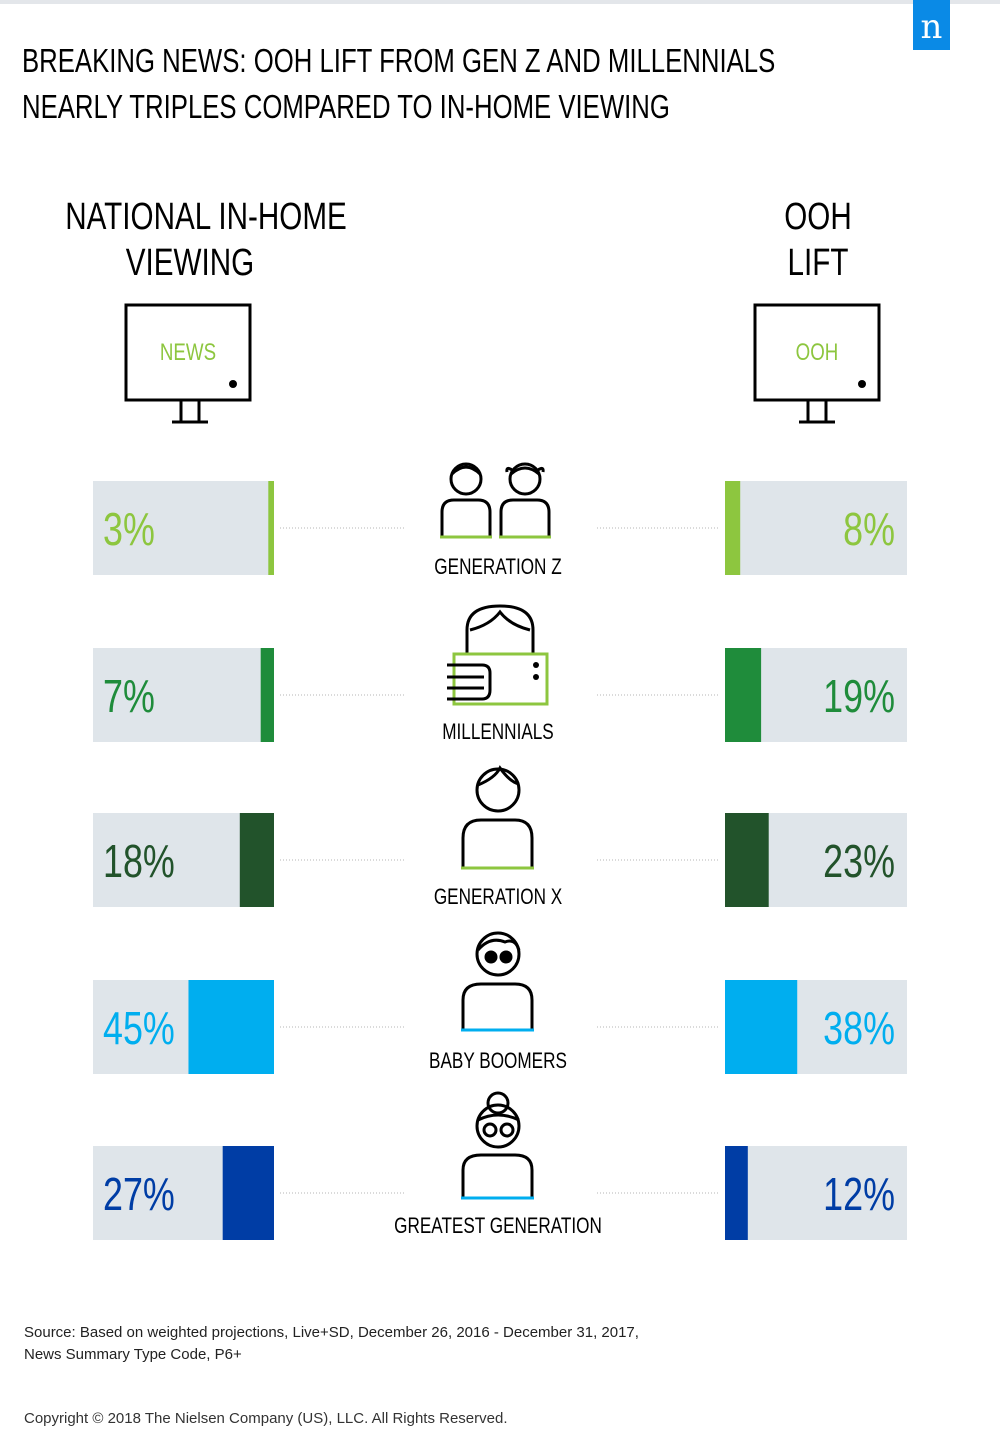 Image resolution: width=1000 pixels, height=1451 pixels. I want to click on left-screen-text: NEWS, so click(188, 352).